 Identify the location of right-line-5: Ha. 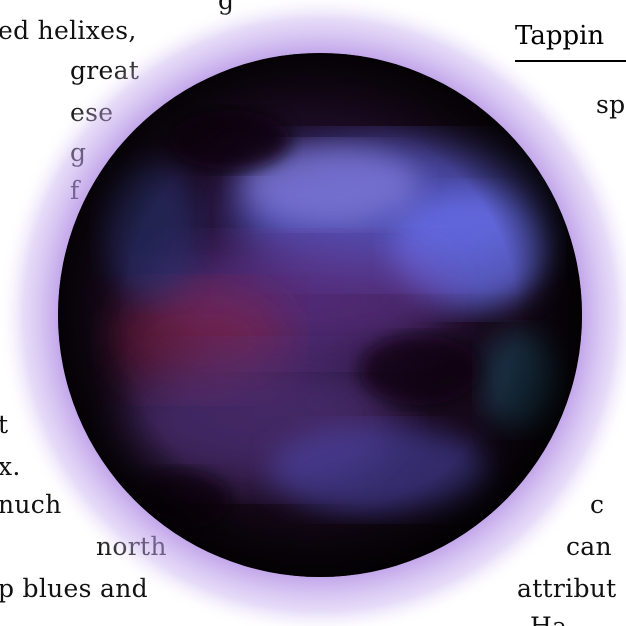
(548, 619).